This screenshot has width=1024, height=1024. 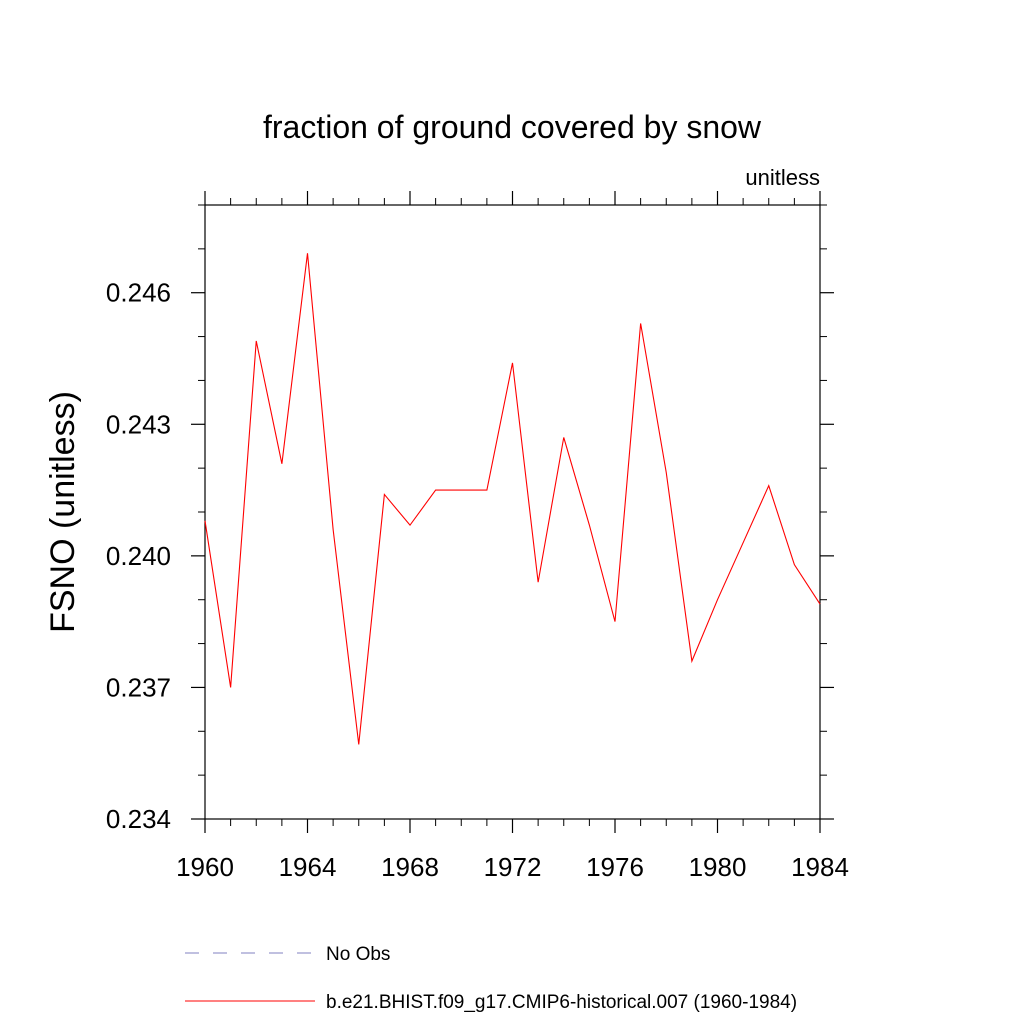 What do you see at coordinates (358, 954) in the screenshot?
I see `legend-label: No Obs` at bounding box center [358, 954].